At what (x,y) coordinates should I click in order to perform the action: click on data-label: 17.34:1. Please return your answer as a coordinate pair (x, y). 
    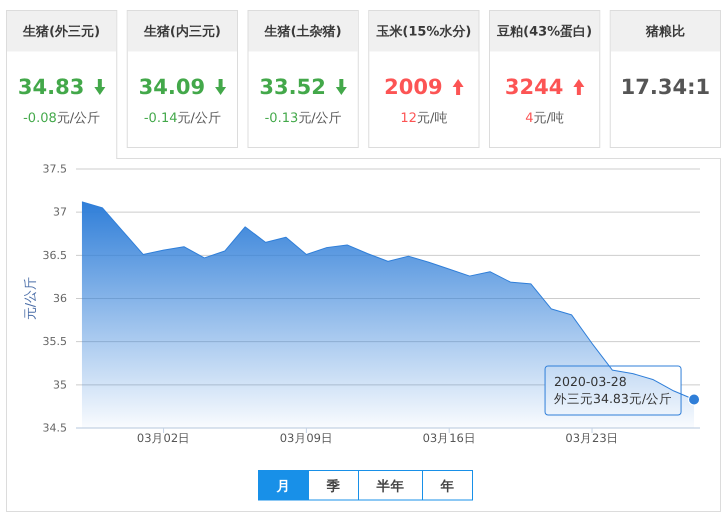
    Looking at the image, I should click on (665, 87).